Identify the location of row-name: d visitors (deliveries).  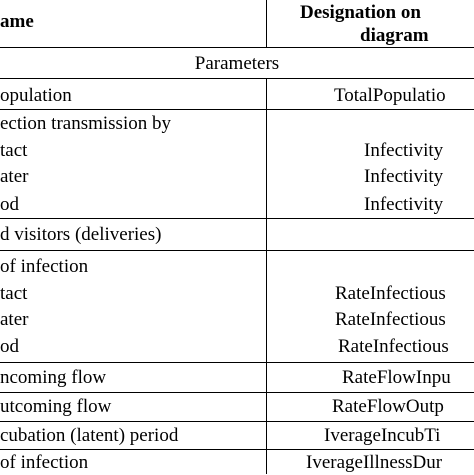
(81, 234).